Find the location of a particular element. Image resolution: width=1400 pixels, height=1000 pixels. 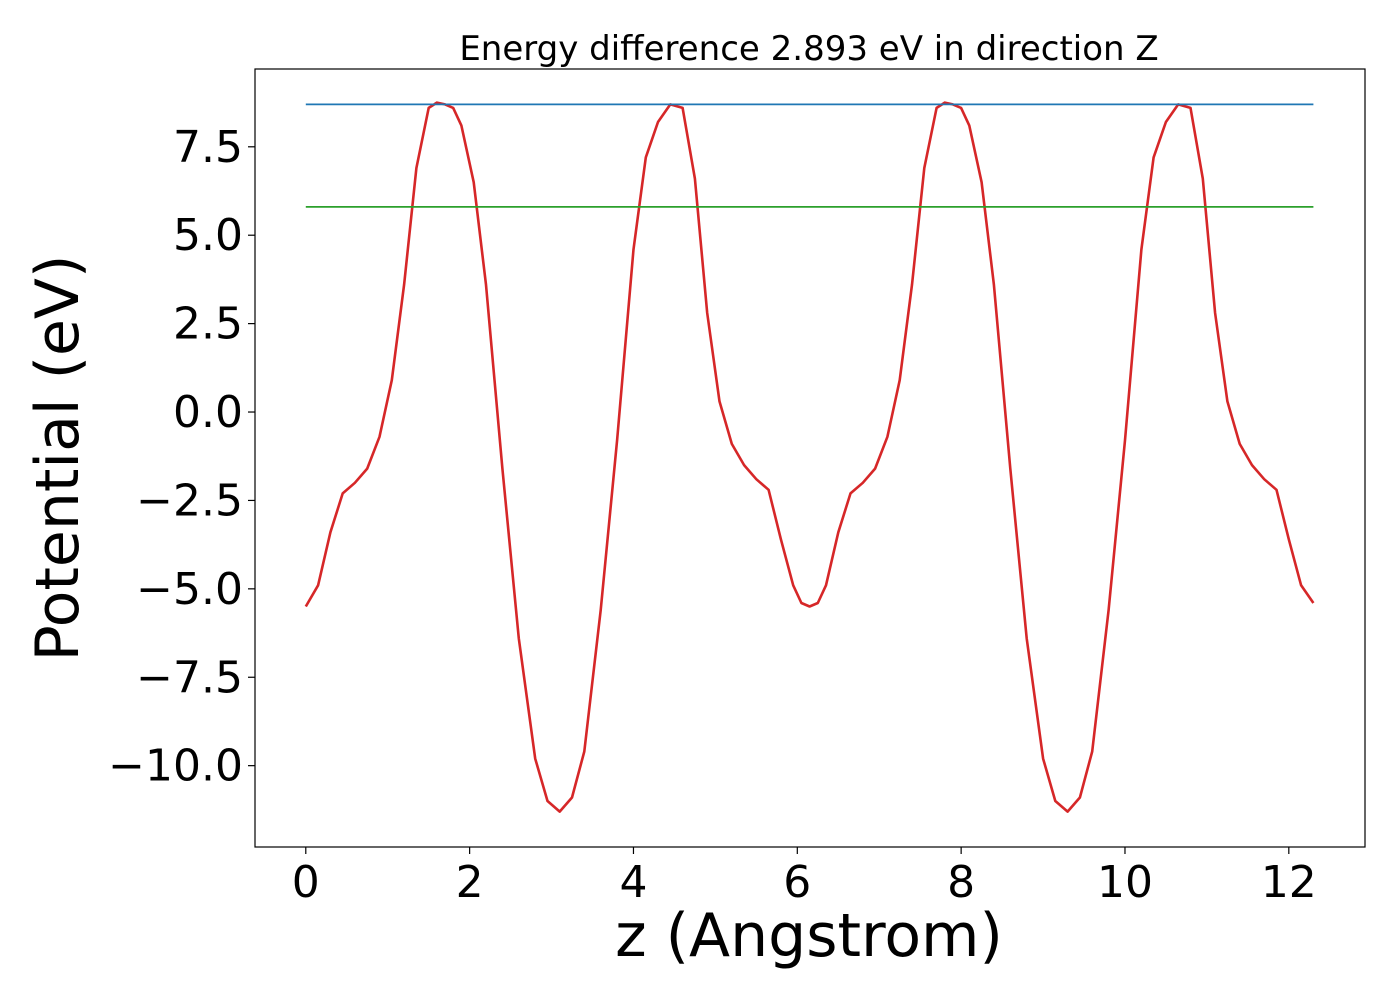

y-tick-label: −7.5 is located at coordinates (189, 677).